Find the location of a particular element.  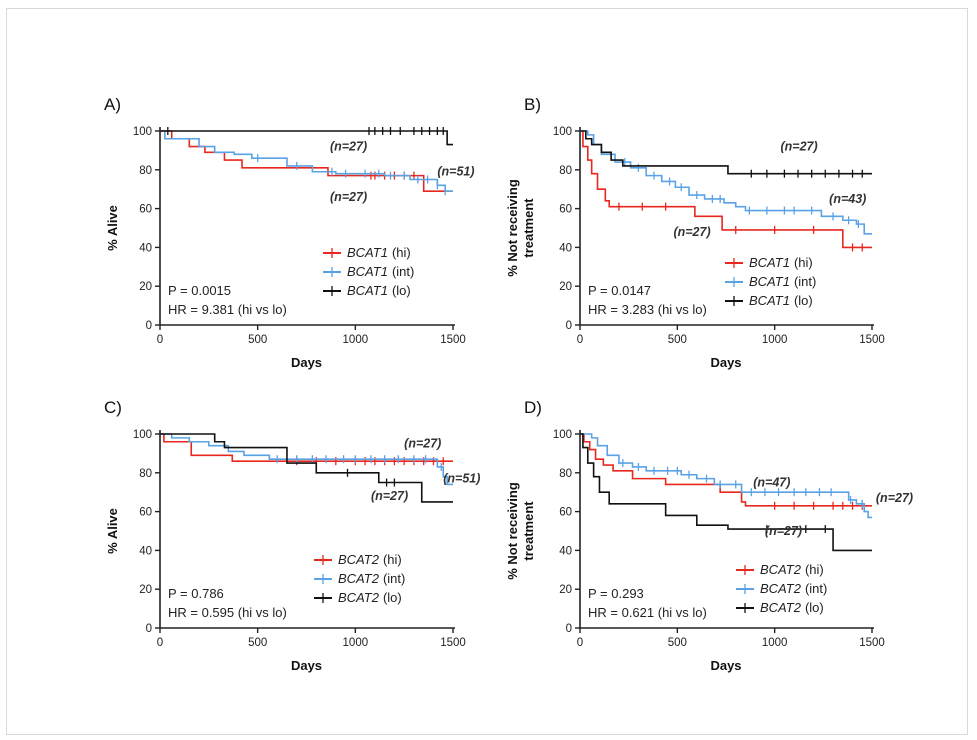

n-annotation: (n=43) is located at coordinates (847, 199).